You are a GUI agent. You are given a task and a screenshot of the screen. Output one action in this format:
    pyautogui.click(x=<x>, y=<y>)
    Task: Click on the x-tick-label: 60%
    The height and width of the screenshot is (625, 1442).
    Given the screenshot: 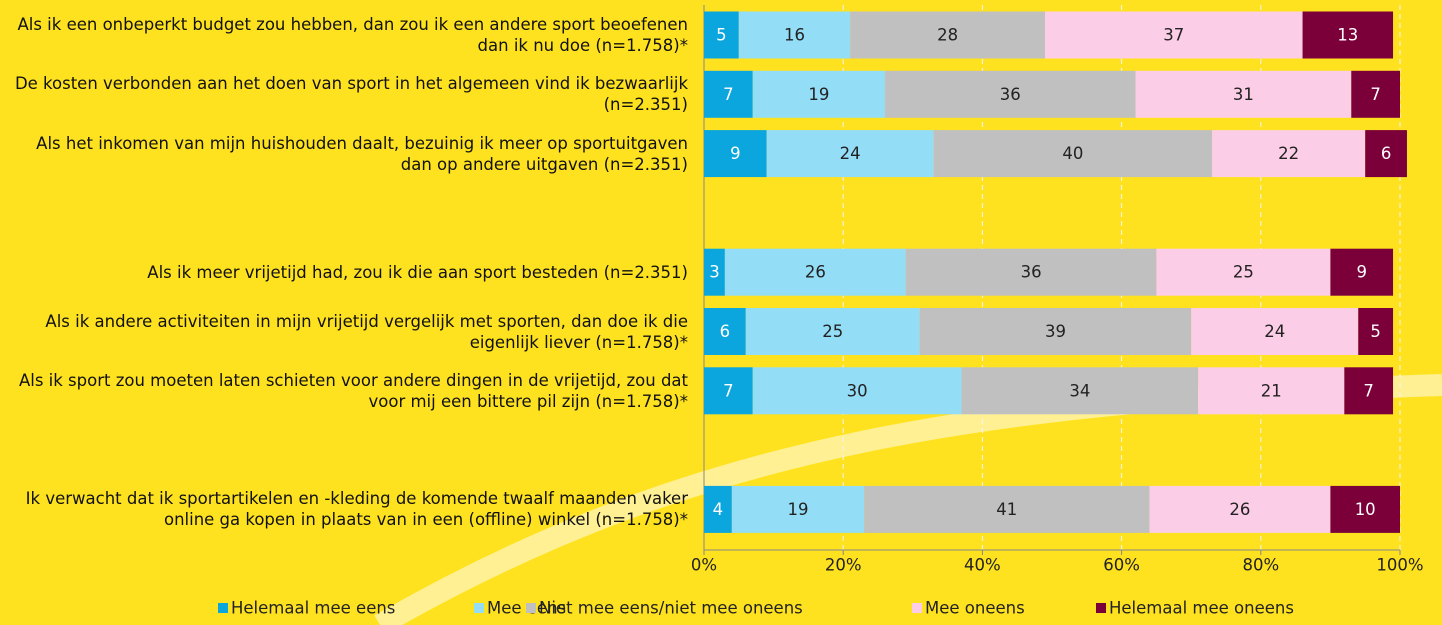 What is the action you would take?
    pyautogui.click(x=1121, y=565)
    